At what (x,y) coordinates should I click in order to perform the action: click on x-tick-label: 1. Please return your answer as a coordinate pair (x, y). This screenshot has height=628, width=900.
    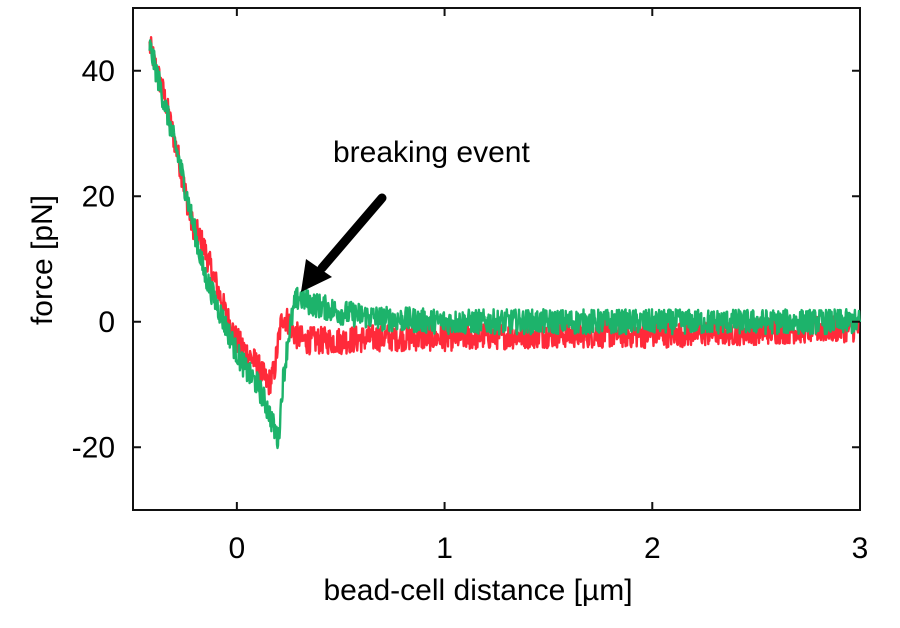
    Looking at the image, I should click on (444, 548).